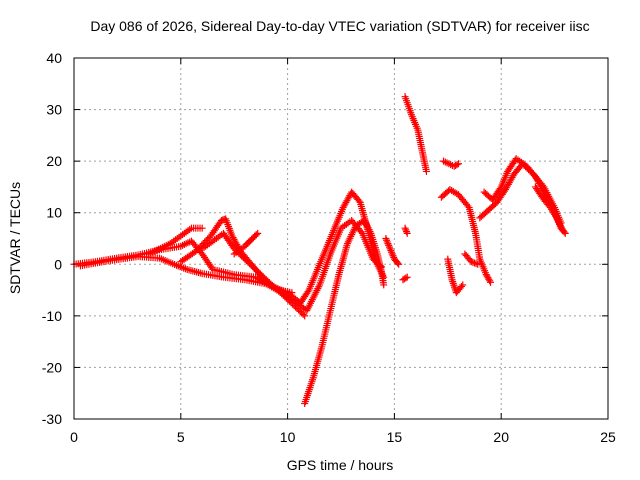  I want to click on y-tick-label: 0, so click(58, 264).